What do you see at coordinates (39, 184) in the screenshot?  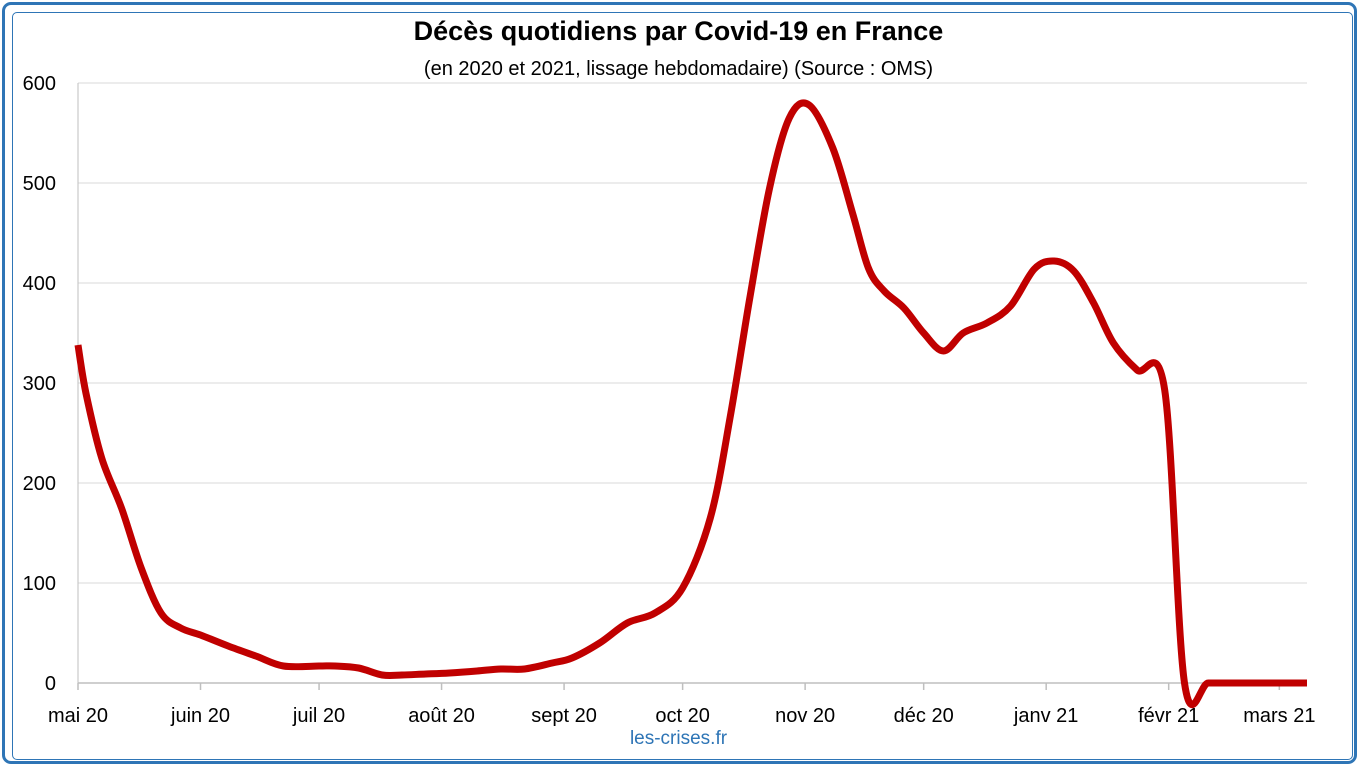 I see `y-tick-label: 500` at bounding box center [39, 184].